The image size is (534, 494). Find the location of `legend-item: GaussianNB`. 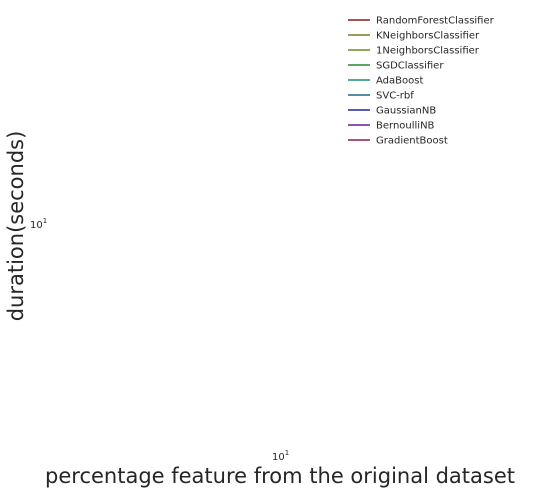

legend-item: GaussianNB is located at coordinates (392, 111).